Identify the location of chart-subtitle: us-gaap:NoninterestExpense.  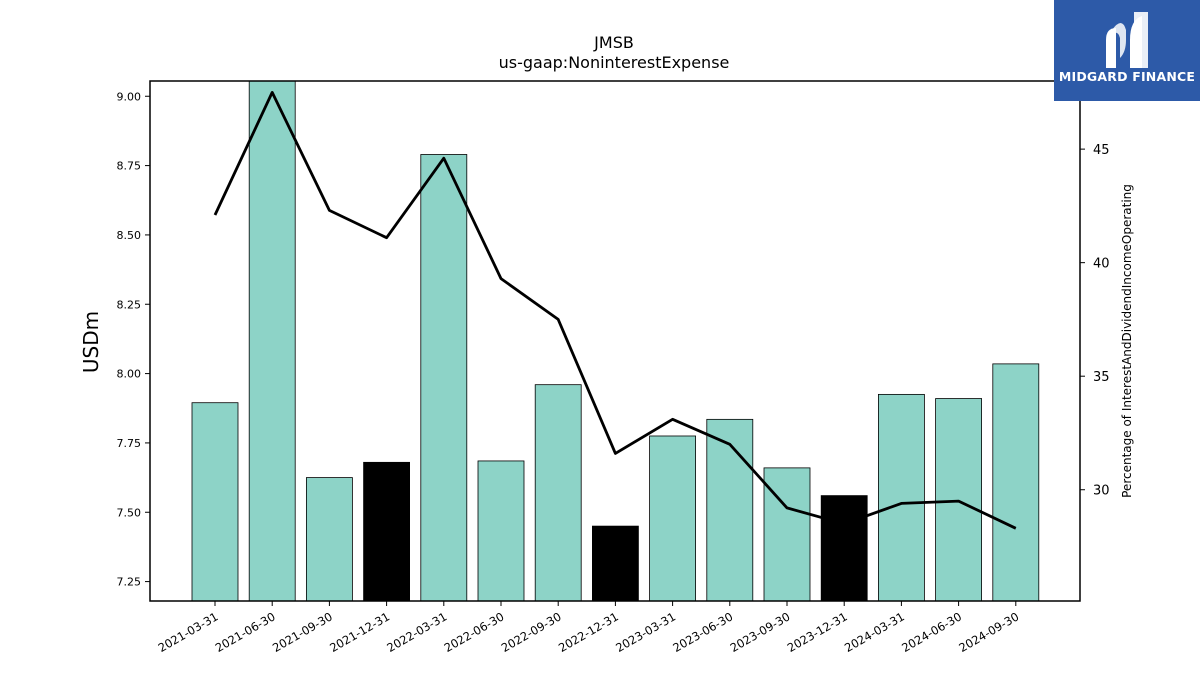
(614, 62).